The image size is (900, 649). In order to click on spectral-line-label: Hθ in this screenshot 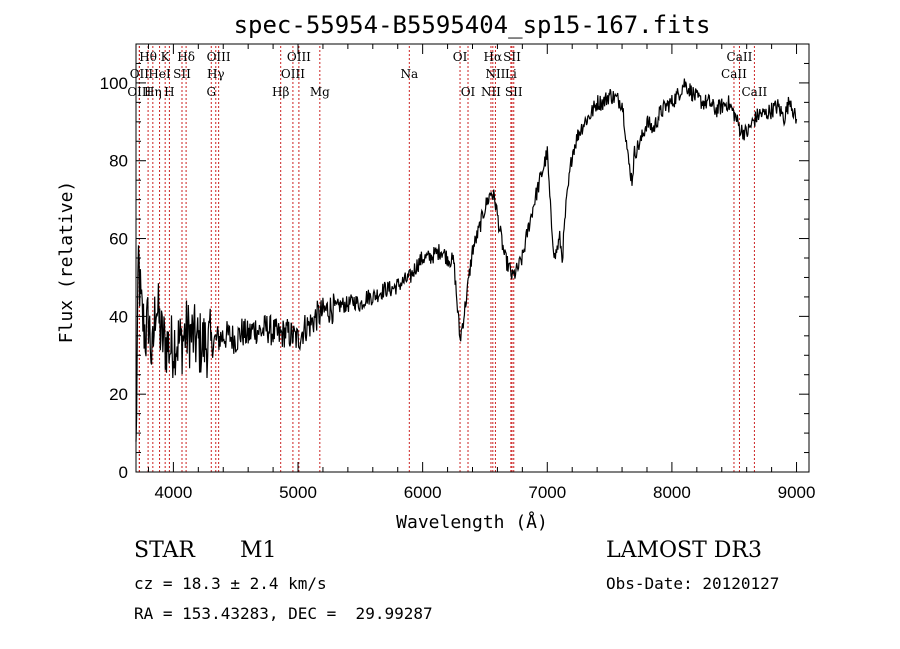, I will do `click(148, 57)`.